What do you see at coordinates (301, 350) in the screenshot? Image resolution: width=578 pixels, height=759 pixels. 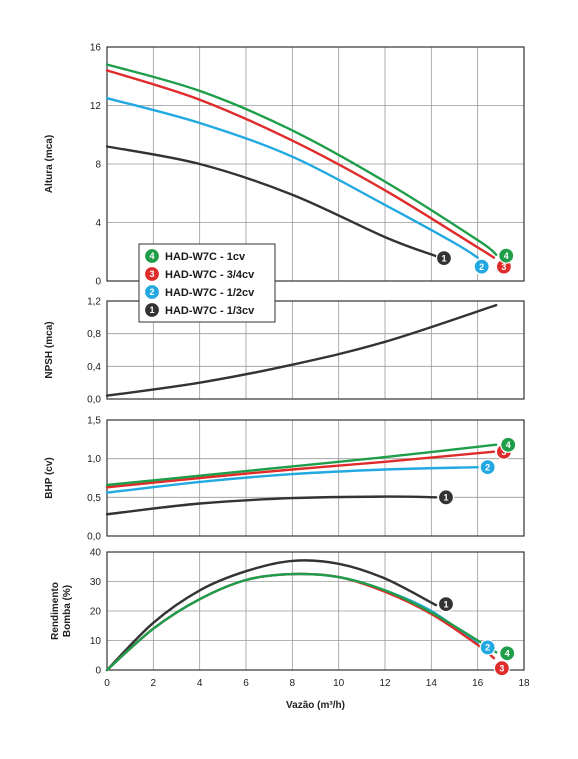 I see `series-line-npsh` at bounding box center [301, 350].